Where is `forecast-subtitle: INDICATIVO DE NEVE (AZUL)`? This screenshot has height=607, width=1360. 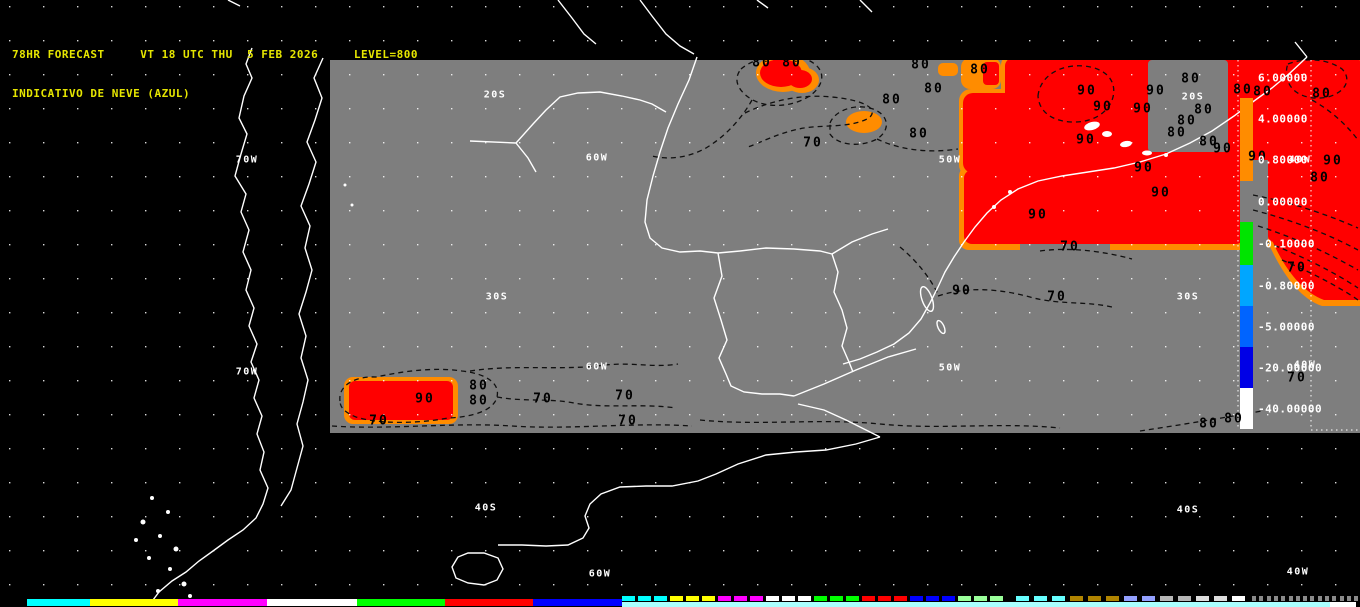 forecast-subtitle: INDICATIVO DE NEVE (AZUL) is located at coordinates (101, 93).